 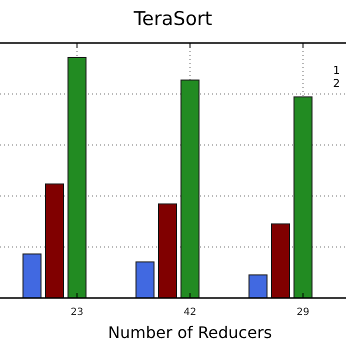 I want to click on x-tick-label: 29, so click(x=303, y=312).